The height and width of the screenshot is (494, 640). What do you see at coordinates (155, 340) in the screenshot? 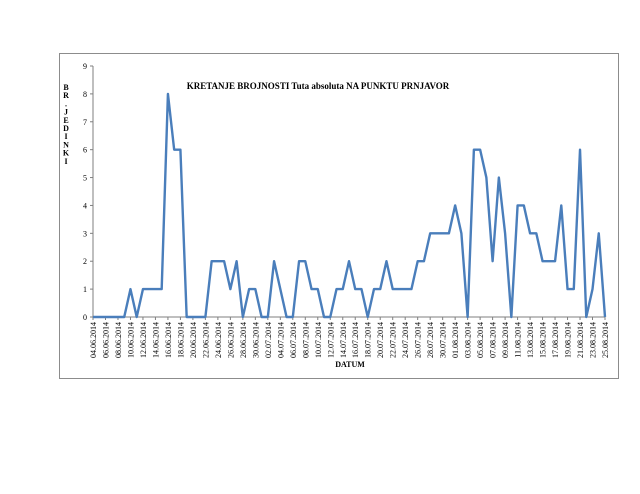
I see `x-tick-label: 14.06.2014` at bounding box center [155, 340].